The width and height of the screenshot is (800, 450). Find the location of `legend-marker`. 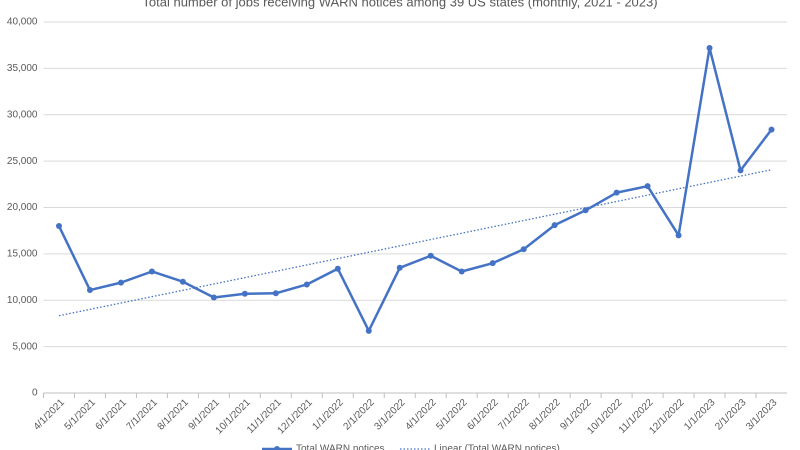

legend-marker is located at coordinates (277, 448).